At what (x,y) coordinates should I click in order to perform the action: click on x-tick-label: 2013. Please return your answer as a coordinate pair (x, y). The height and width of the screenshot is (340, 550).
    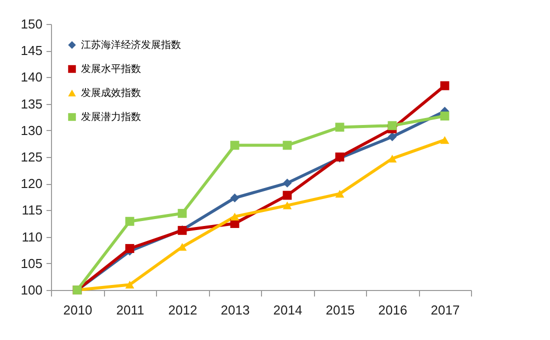
    Looking at the image, I should click on (235, 310).